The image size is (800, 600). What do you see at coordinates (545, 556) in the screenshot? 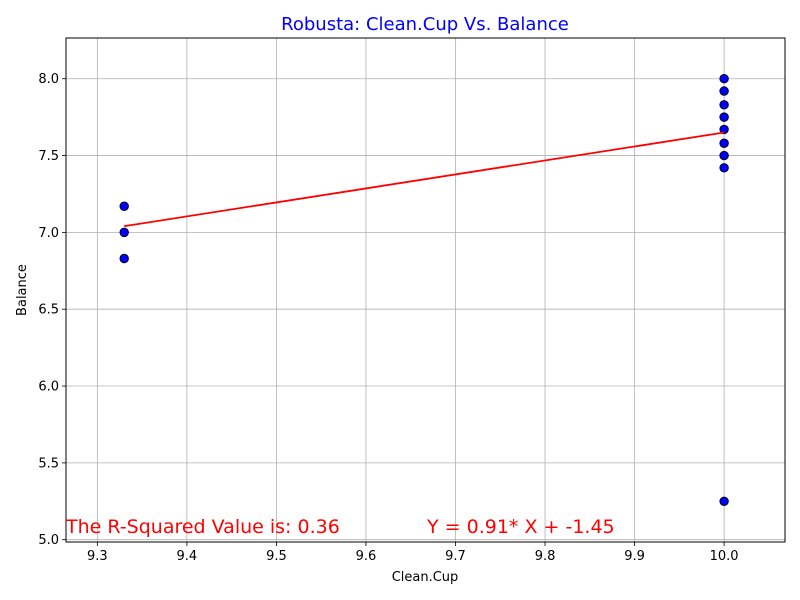
I see `x-tick-label: 9.8` at bounding box center [545, 556].